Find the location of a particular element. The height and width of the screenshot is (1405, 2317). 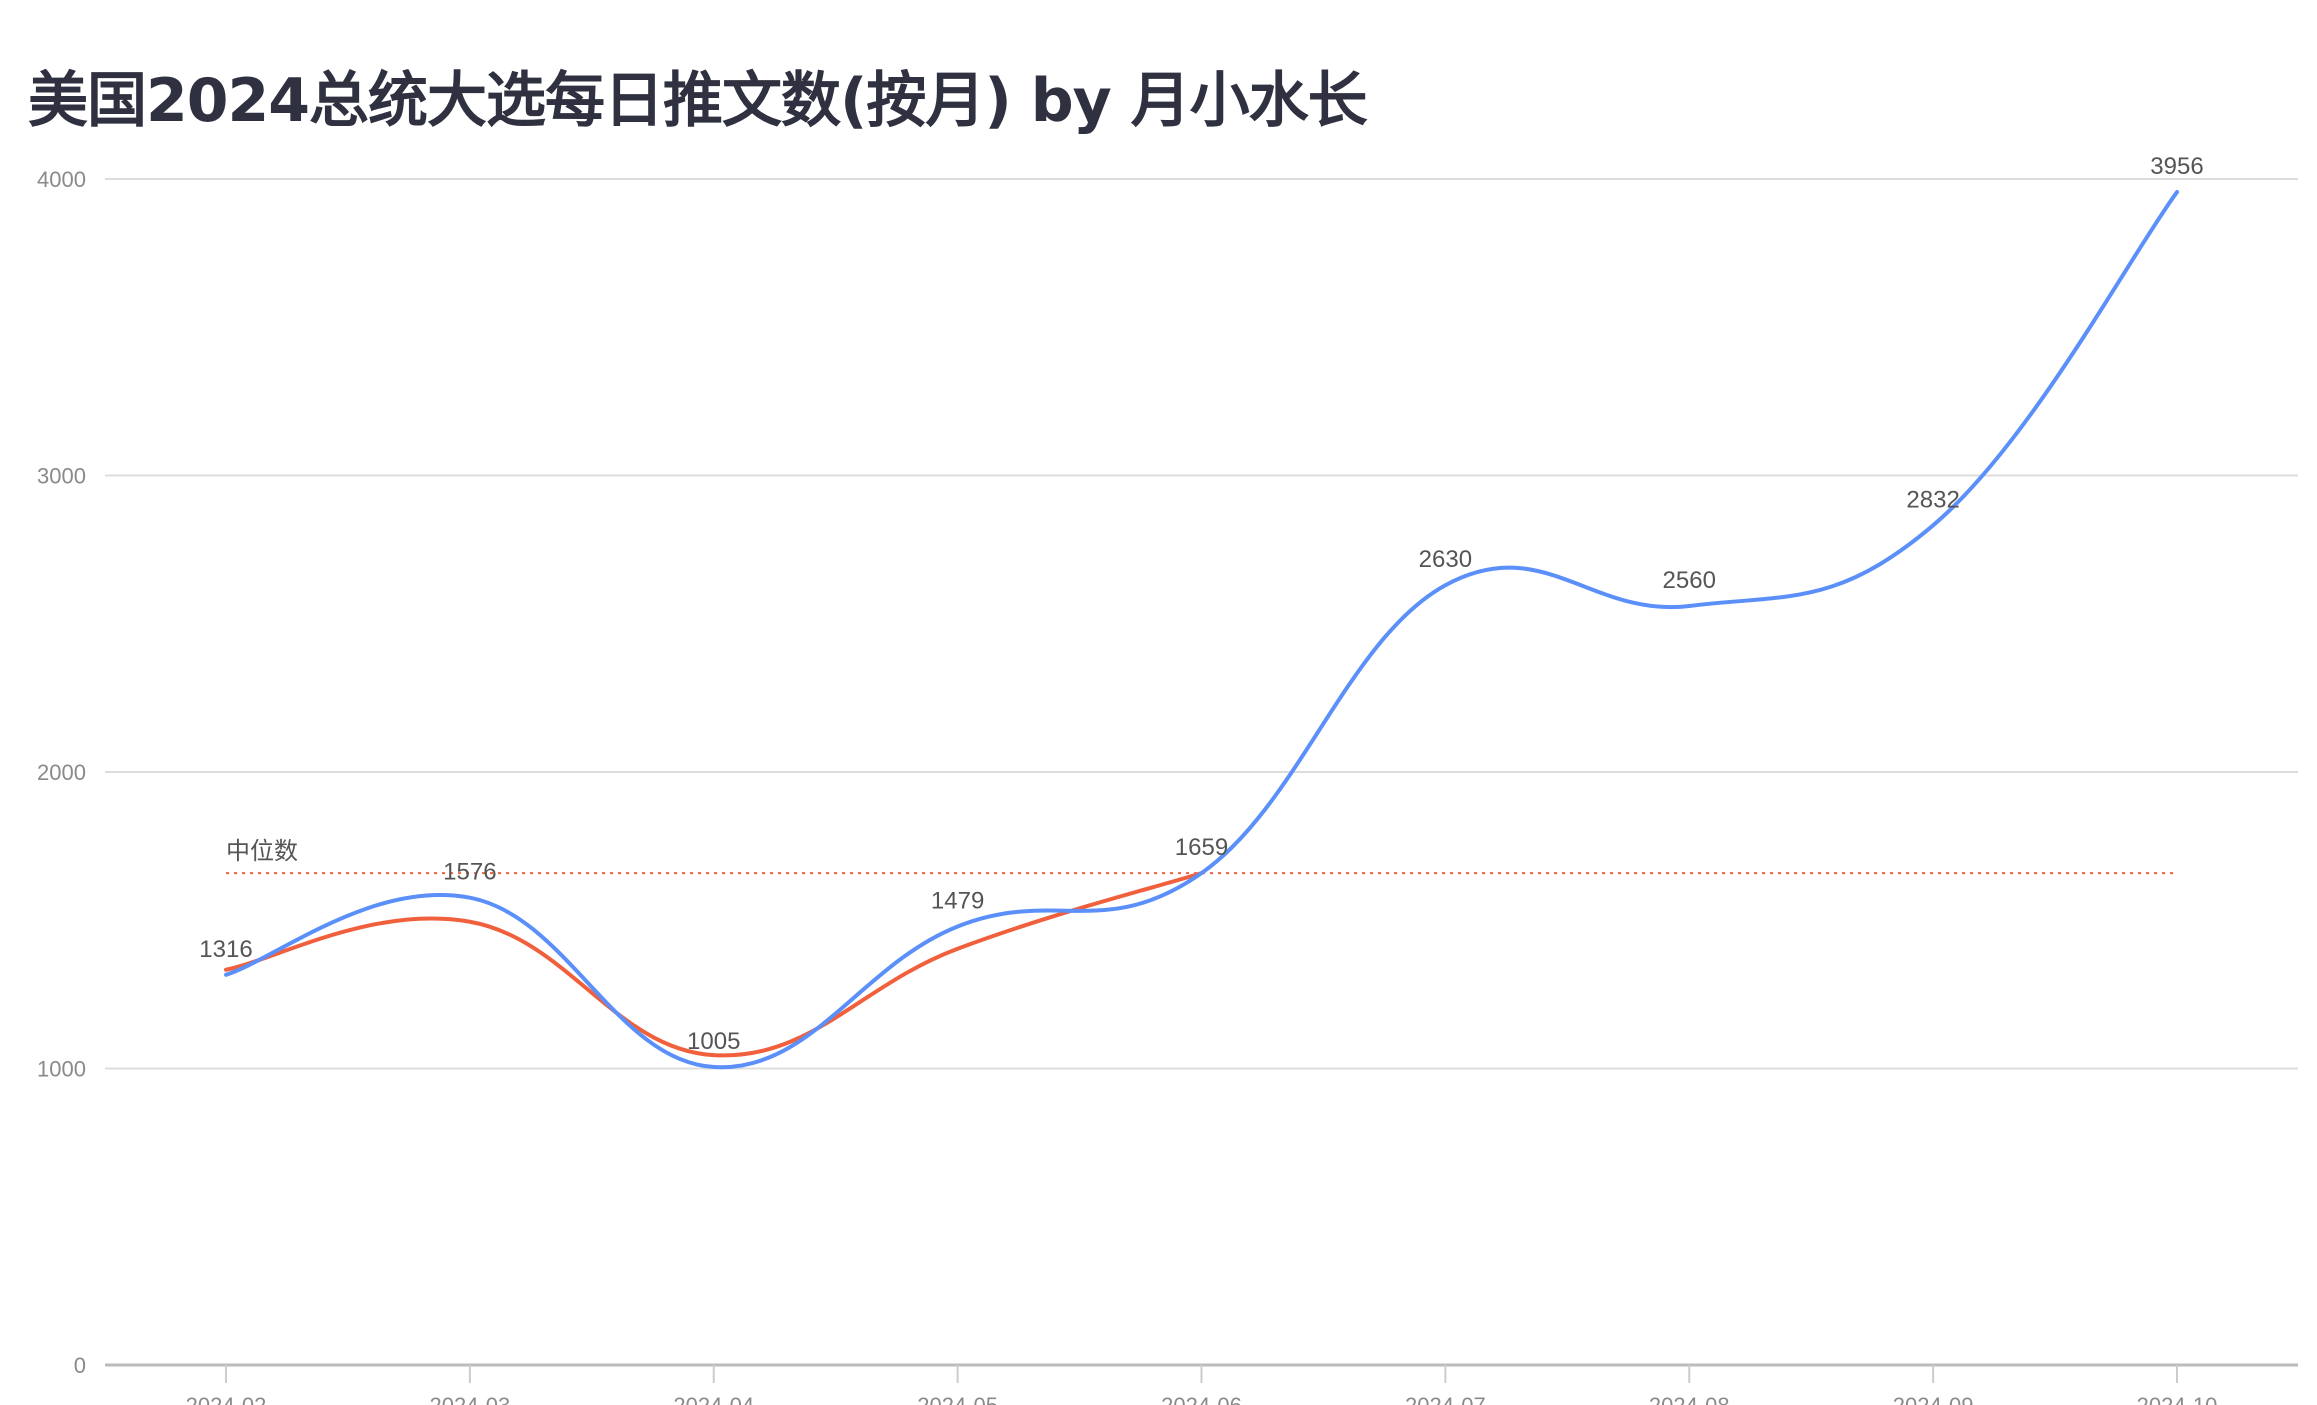

series-line is located at coordinates (714, 964).